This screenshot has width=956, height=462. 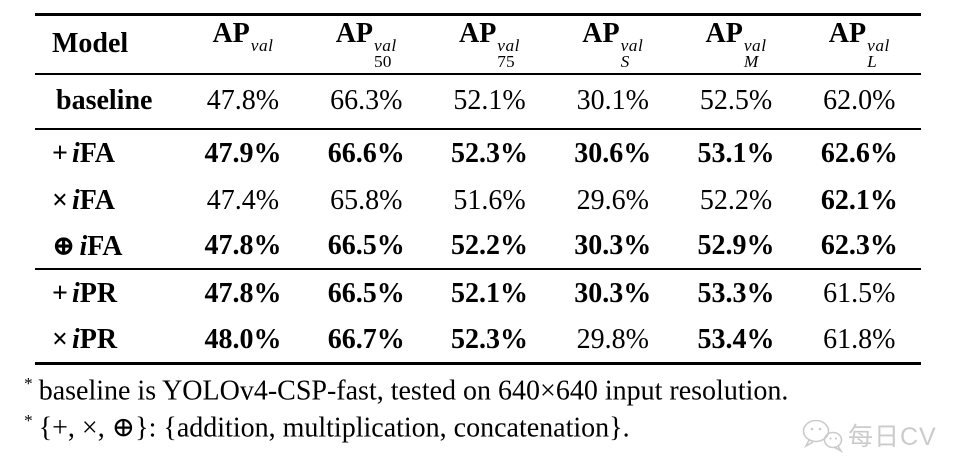 I want to click on metric-cell: 29.6%, so click(x=612, y=200).